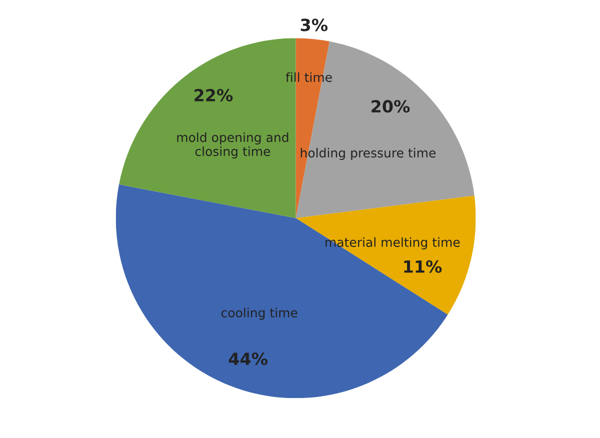 This screenshot has width=600, height=438. What do you see at coordinates (213, 95) in the screenshot?
I see `data-label: 22%` at bounding box center [213, 95].